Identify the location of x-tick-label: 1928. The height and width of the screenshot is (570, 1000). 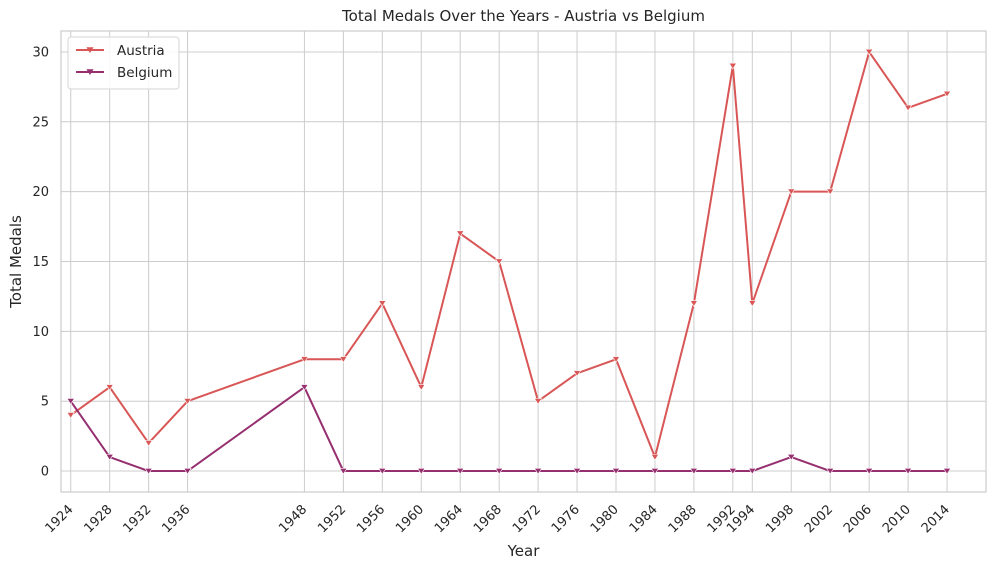
(99, 519).